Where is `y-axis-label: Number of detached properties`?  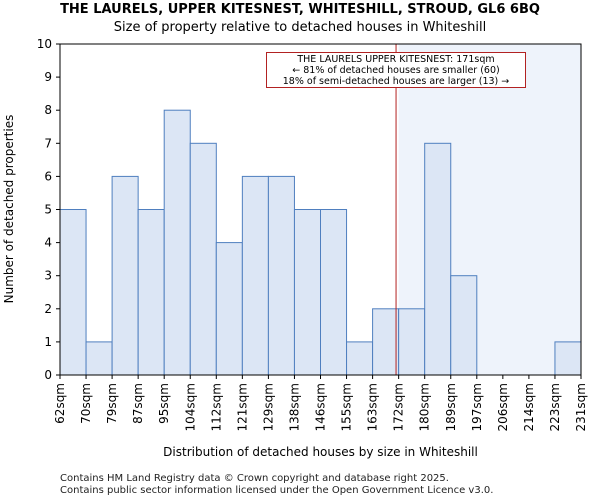
y-axis-label: Number of detached properties is located at coordinates (9, 209).